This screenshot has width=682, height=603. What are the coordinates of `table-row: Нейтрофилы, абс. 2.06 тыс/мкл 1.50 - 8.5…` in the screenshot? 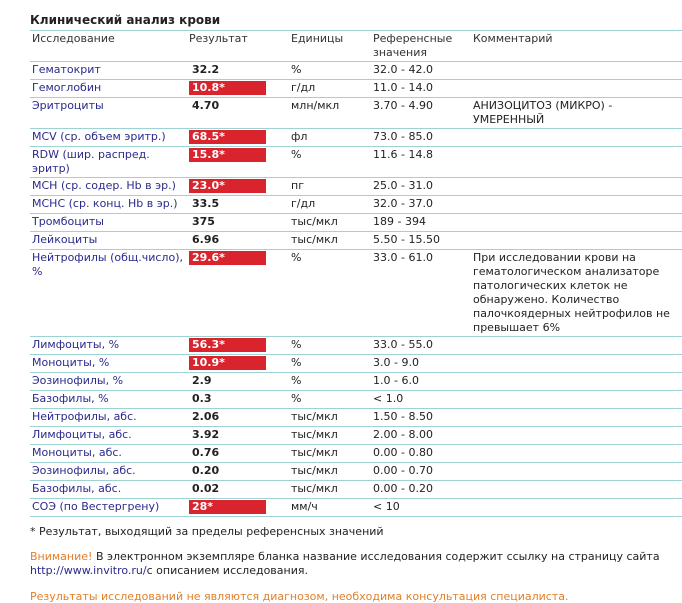 It's located at (356, 417).